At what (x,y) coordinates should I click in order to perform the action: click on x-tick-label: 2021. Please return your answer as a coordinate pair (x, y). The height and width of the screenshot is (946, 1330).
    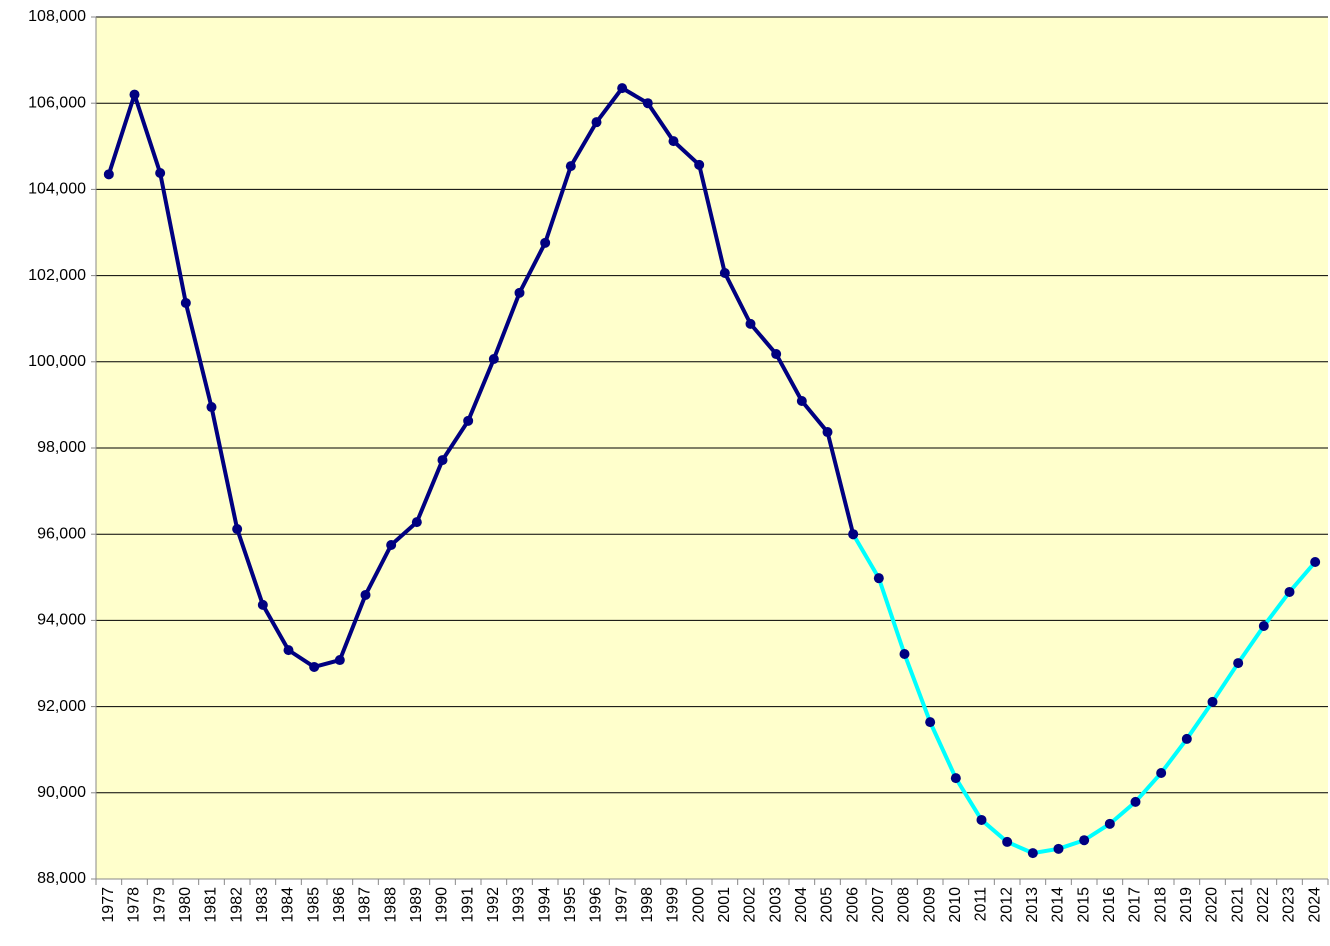
    Looking at the image, I should click on (1237, 905).